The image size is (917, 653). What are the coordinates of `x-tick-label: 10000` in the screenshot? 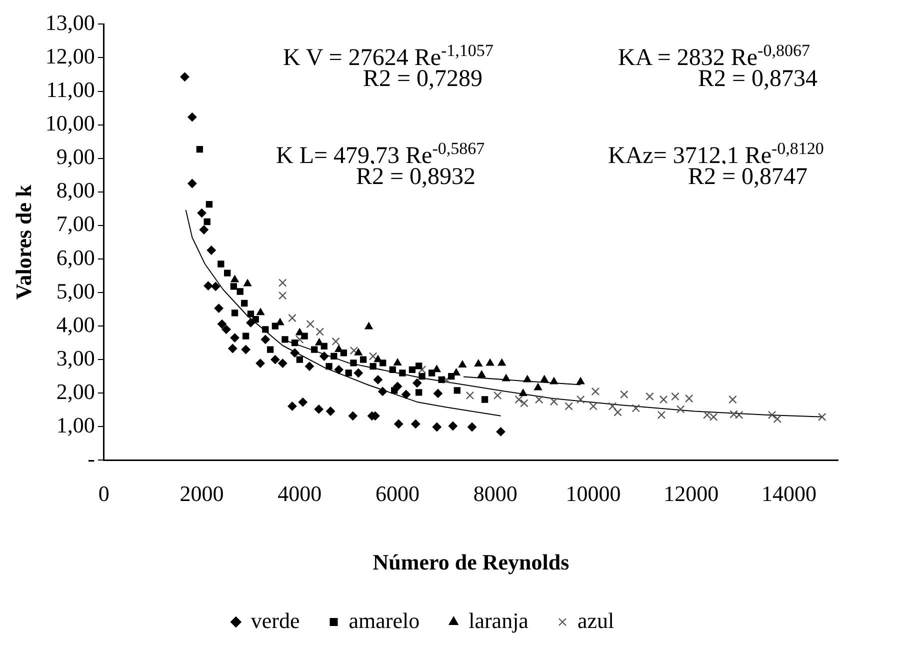 It's located at (593, 493).